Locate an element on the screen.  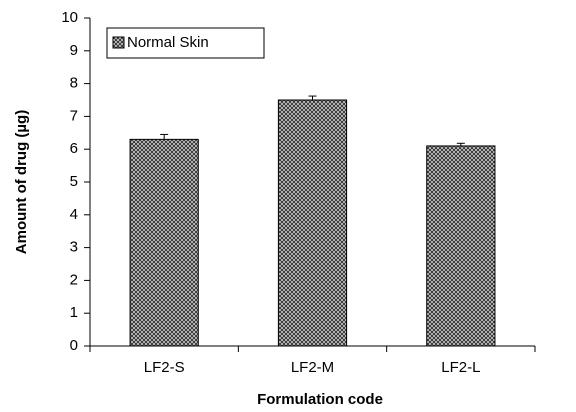
legend-box is located at coordinates (185, 43).